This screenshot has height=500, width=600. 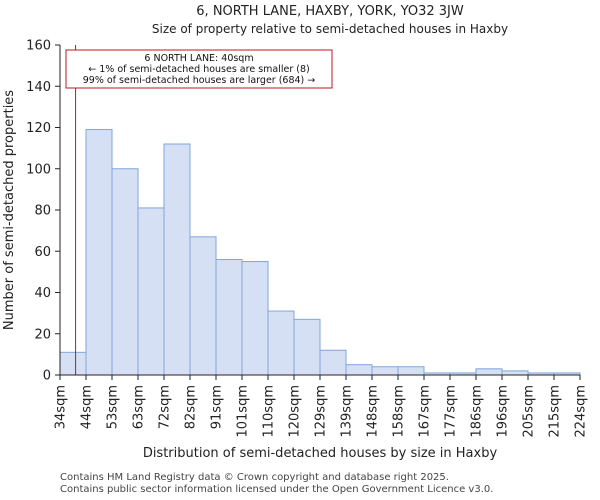 What do you see at coordinates (38, 87) in the screenshot?
I see `y-tick-label-7: 140` at bounding box center [38, 87].